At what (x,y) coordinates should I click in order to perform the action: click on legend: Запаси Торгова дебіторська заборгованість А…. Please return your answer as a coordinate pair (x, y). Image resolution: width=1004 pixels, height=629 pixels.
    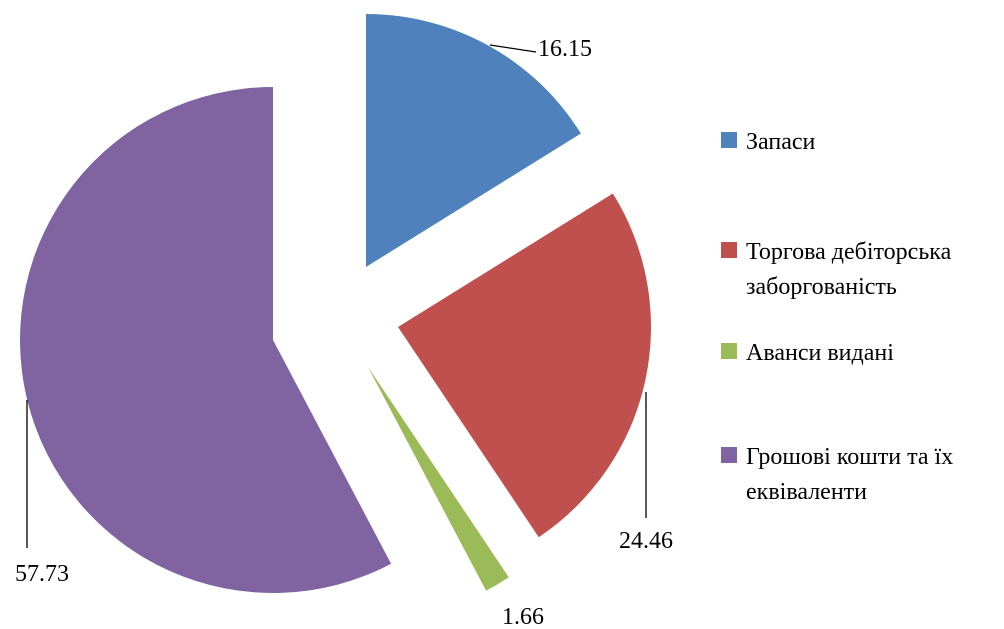
    Looking at the image, I should click on (837, 317).